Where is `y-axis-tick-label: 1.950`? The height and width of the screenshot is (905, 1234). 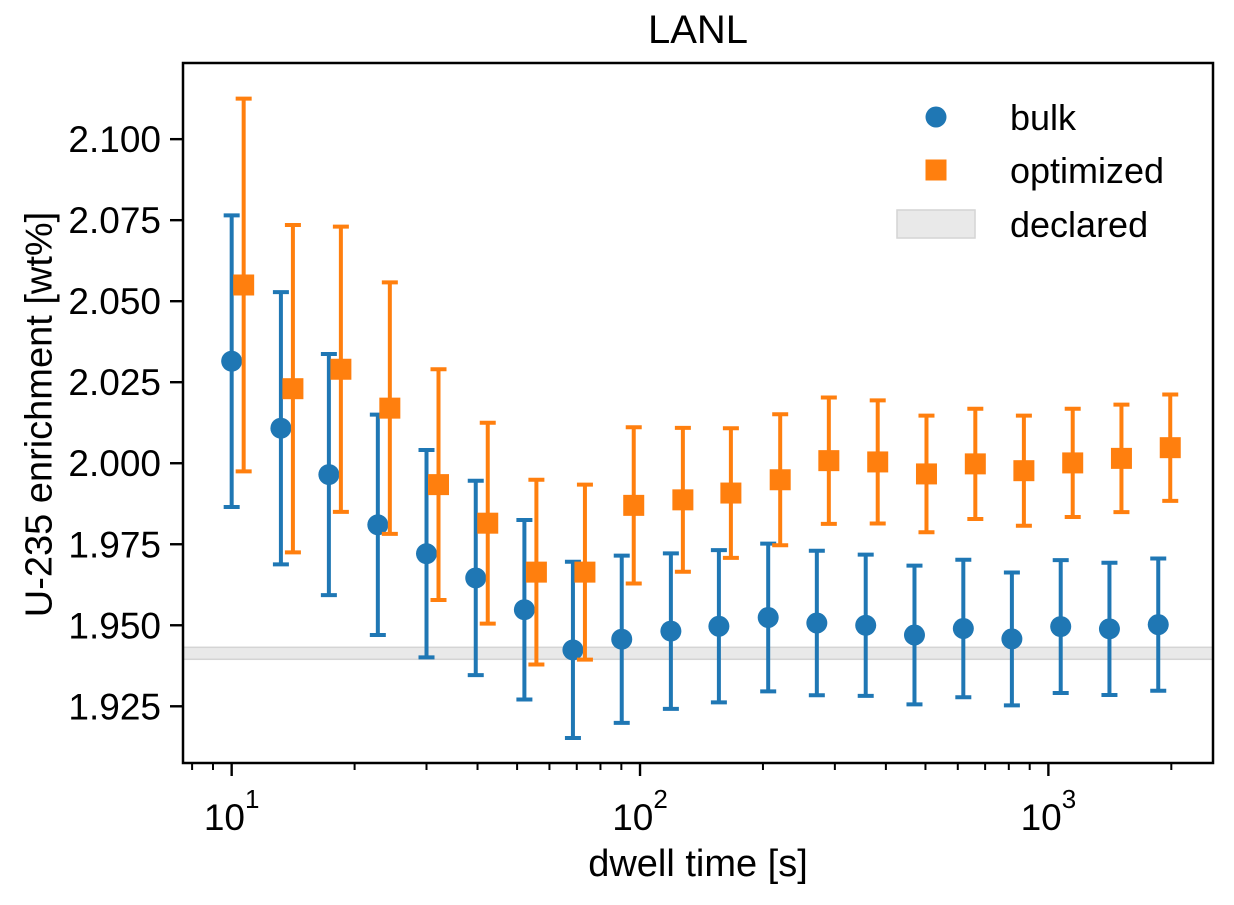
y-axis-tick-label: 1.950 is located at coordinates (114, 625).